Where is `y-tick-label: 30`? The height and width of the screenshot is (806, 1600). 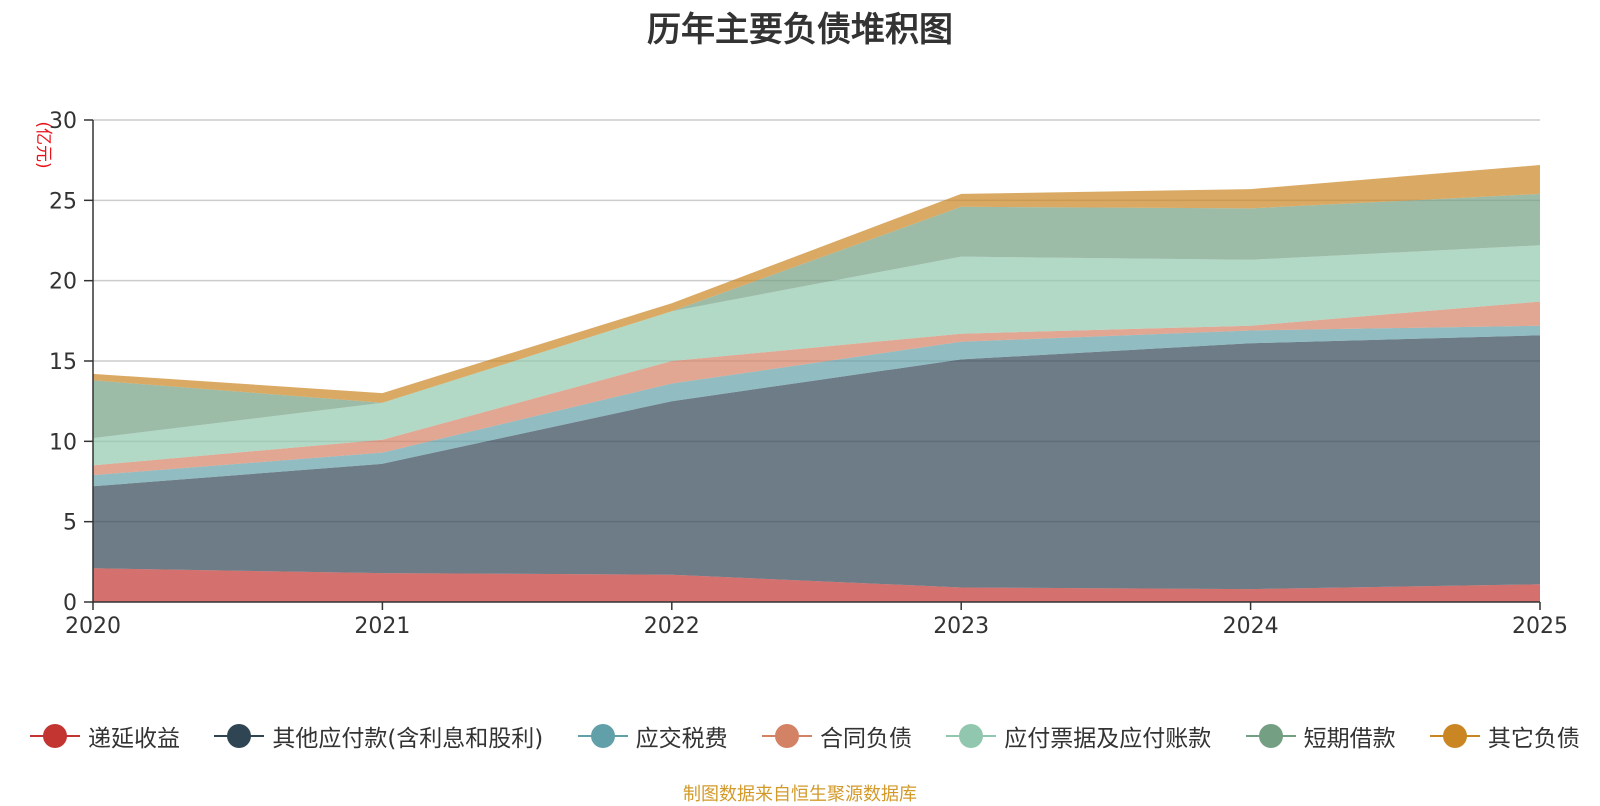 y-tick-label: 30 is located at coordinates (63, 121).